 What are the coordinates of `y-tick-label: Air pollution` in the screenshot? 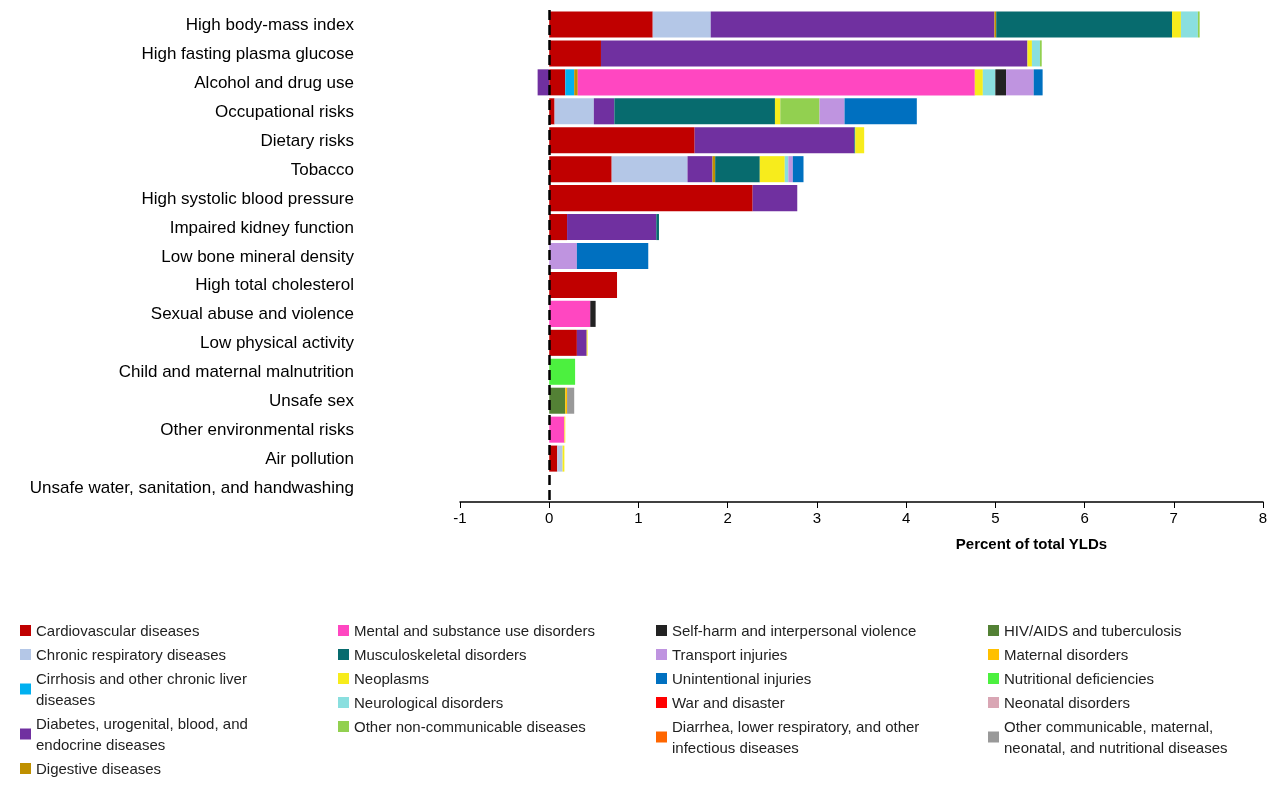 It's located at (309, 459).